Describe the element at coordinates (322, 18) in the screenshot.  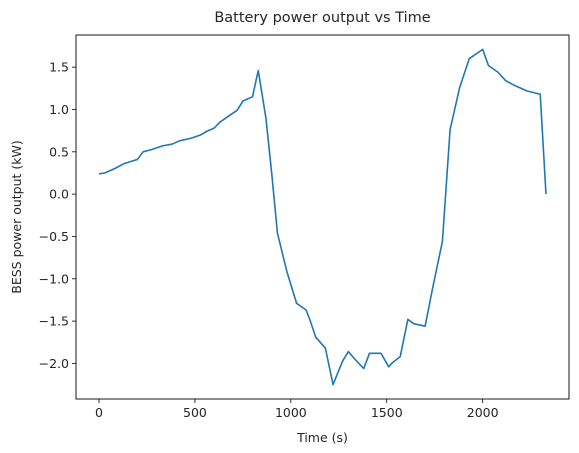
I see `chart-title: Battery power output vs Time` at that location.